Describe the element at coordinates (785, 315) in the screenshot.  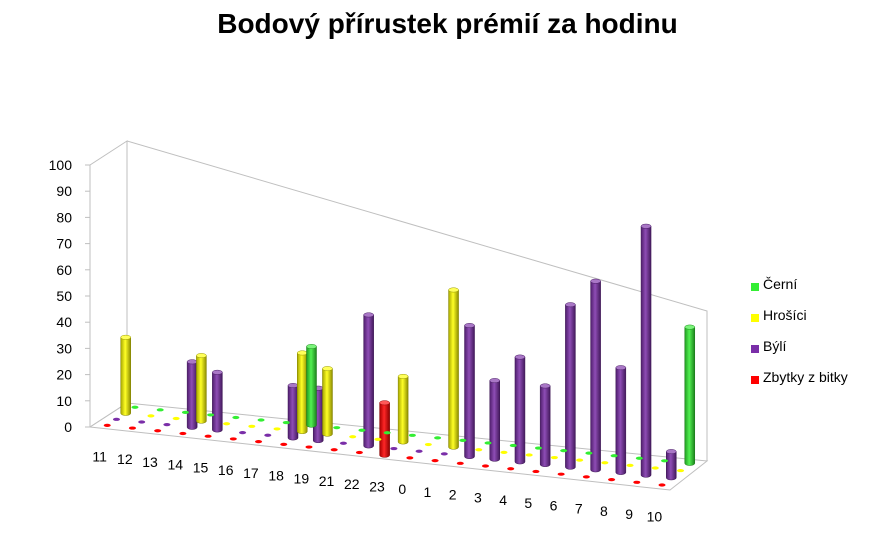
I see `legend-label-hrosici: Hrošíci` at that location.